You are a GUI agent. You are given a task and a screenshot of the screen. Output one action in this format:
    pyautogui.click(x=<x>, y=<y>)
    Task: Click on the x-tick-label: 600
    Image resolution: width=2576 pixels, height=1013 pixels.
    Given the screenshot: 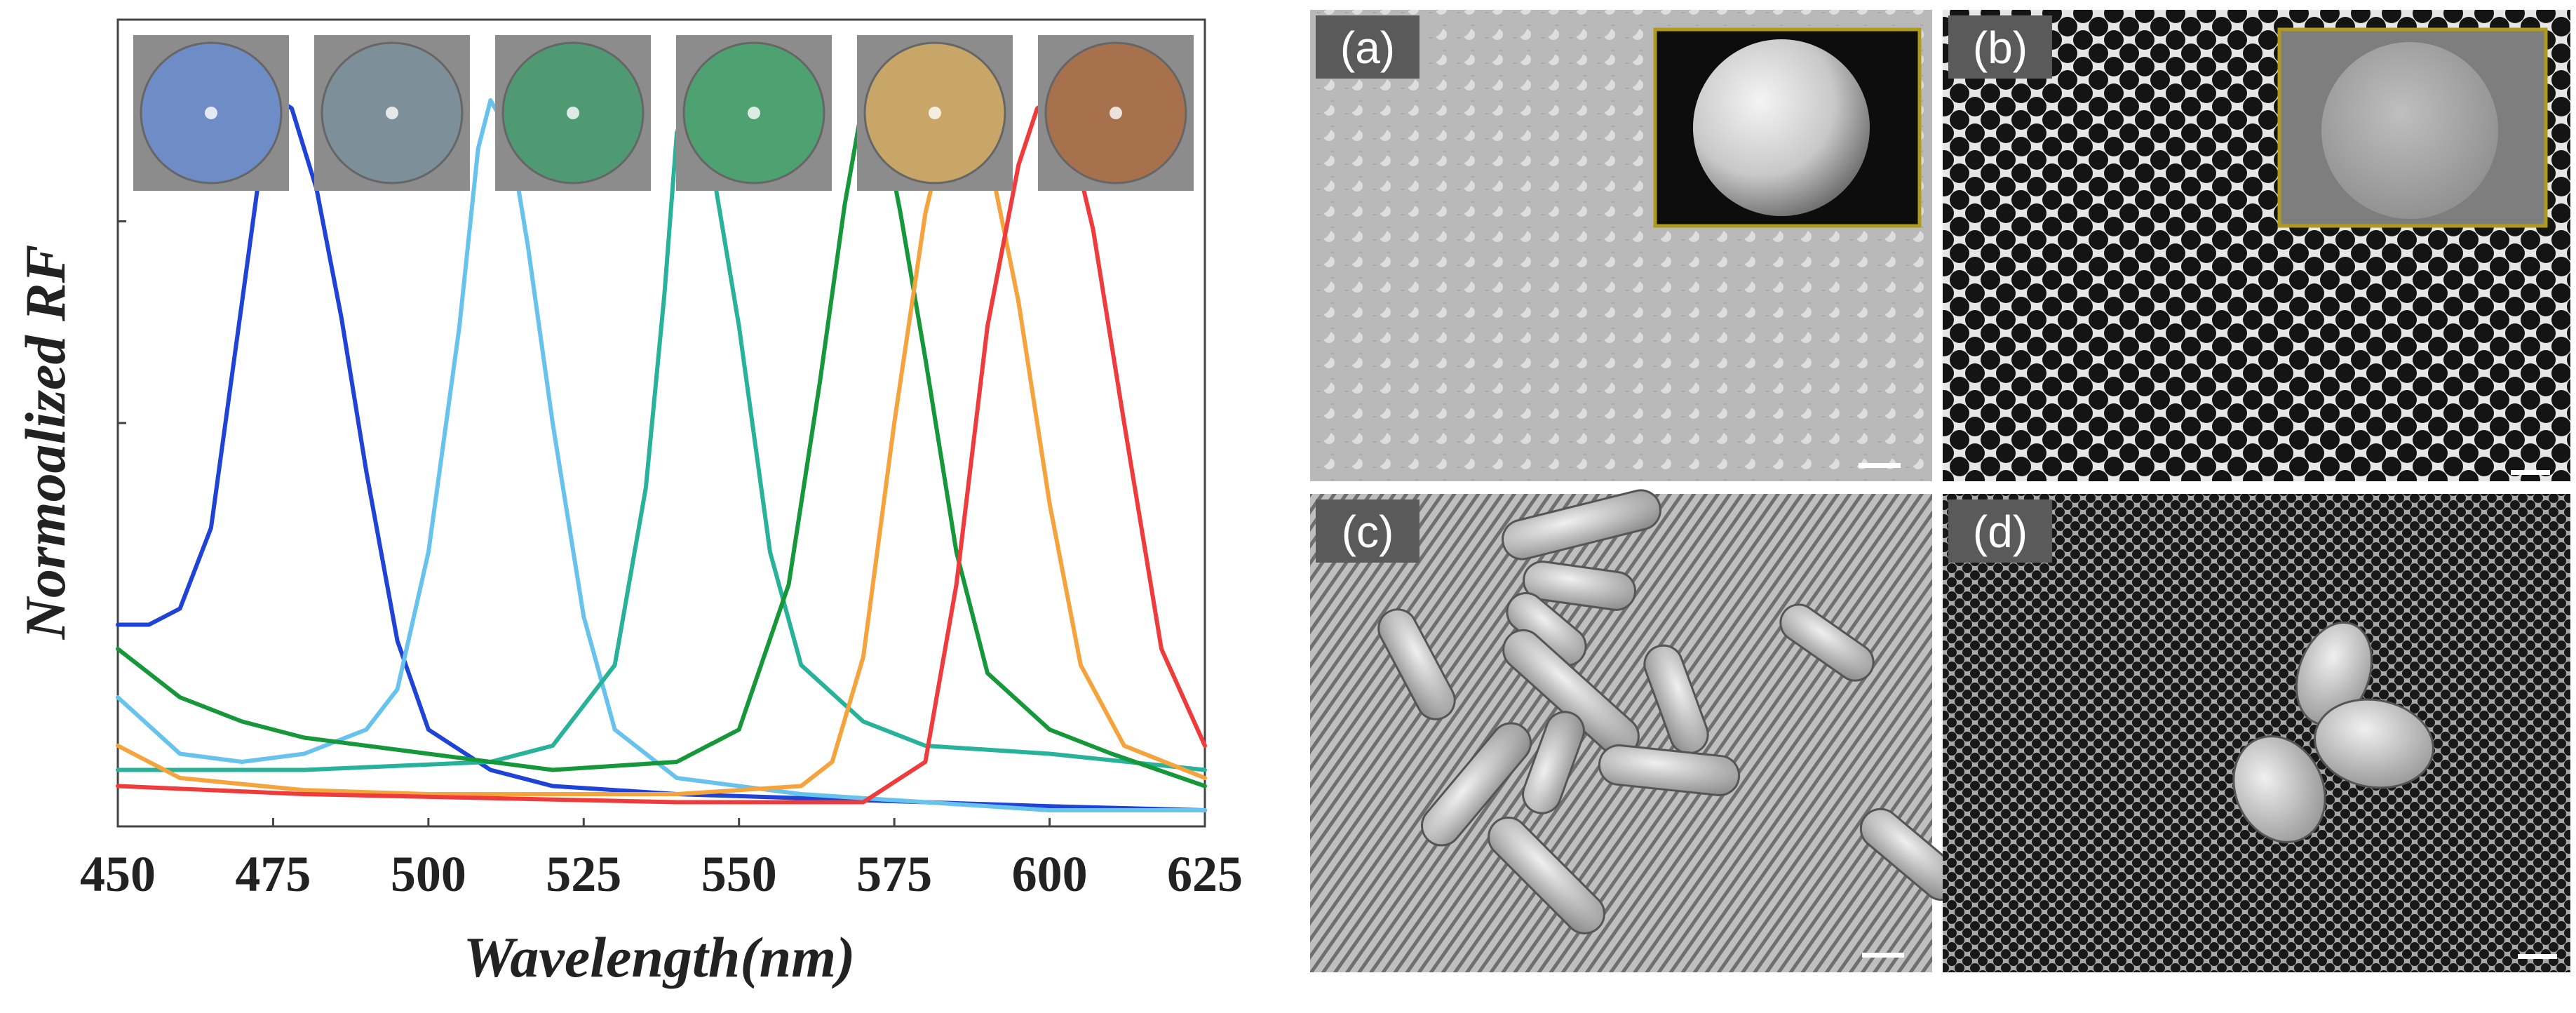 What is the action you would take?
    pyautogui.click(x=1050, y=874)
    